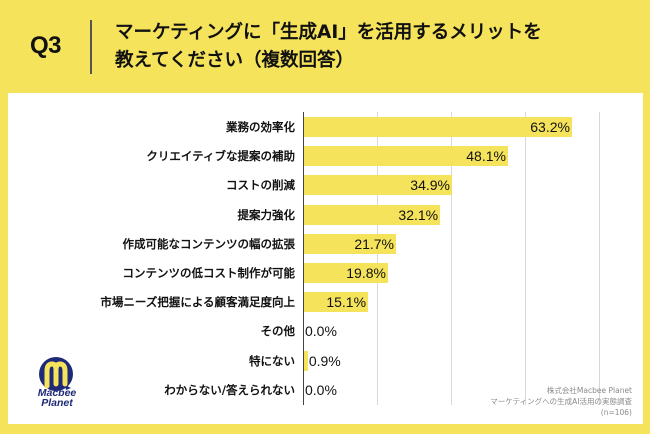 Image resolution: width=650 pixels, height=434 pixels. Describe the element at coordinates (589, 390) in the screenshot. I see `source-company: 株式会社Macbee Planet` at that location.